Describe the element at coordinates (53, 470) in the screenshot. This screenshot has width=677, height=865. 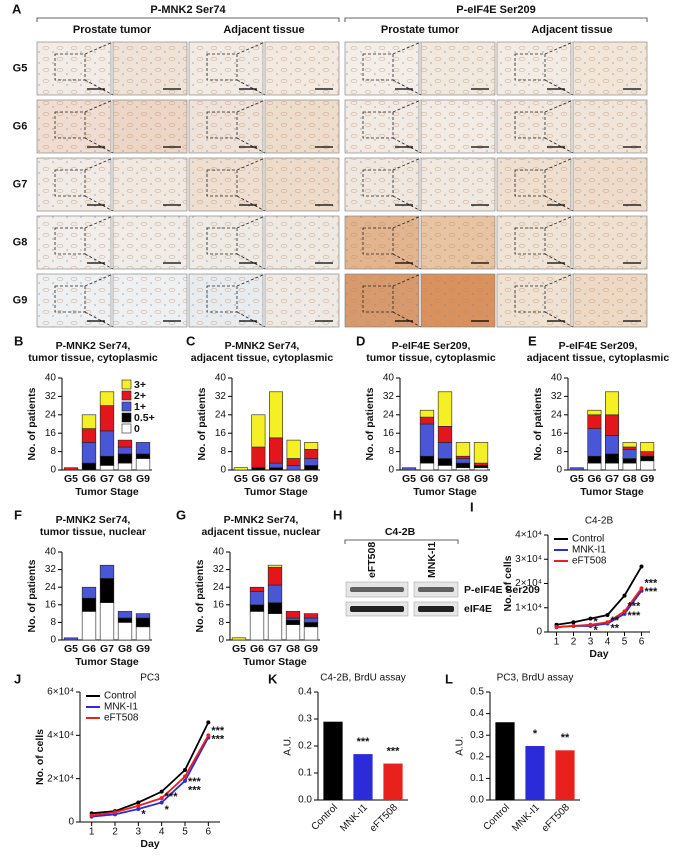
I see `y-tick-label: 0` at that location.